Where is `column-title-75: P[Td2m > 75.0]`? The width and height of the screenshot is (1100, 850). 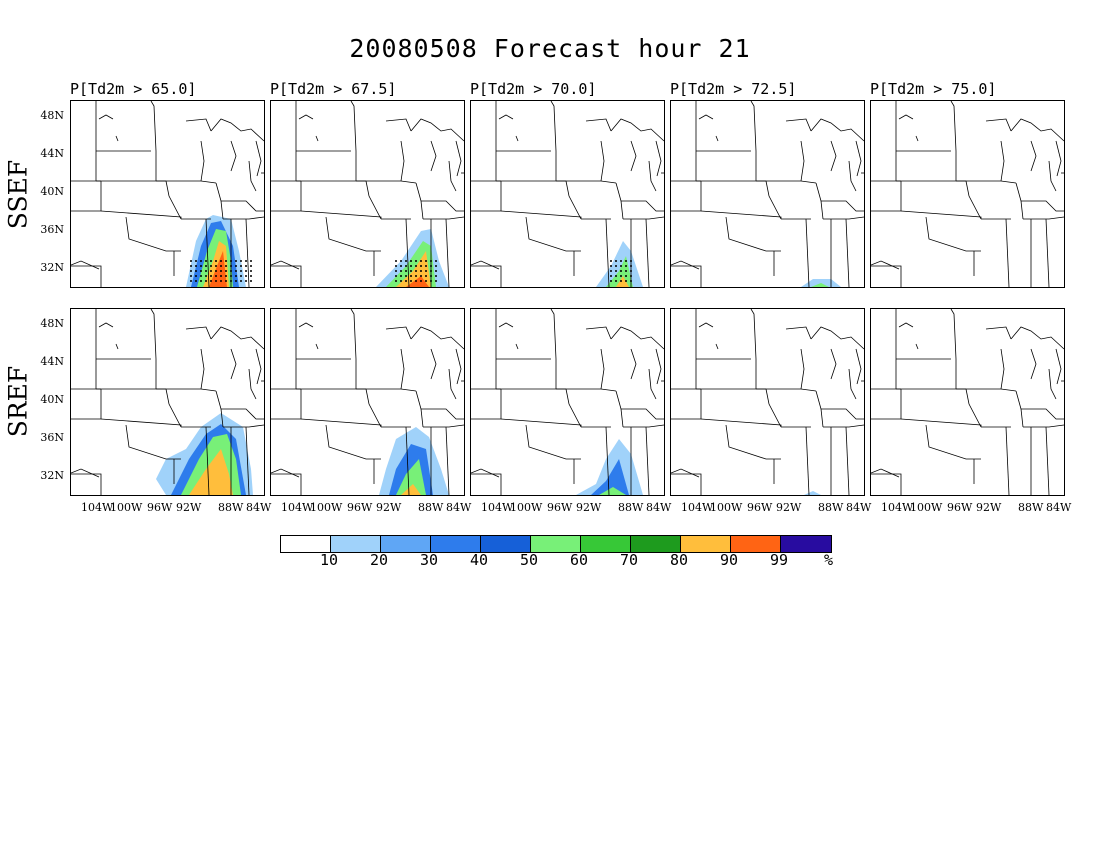 column-title-75: P[Td2m > 75.0] is located at coordinates (933, 89).